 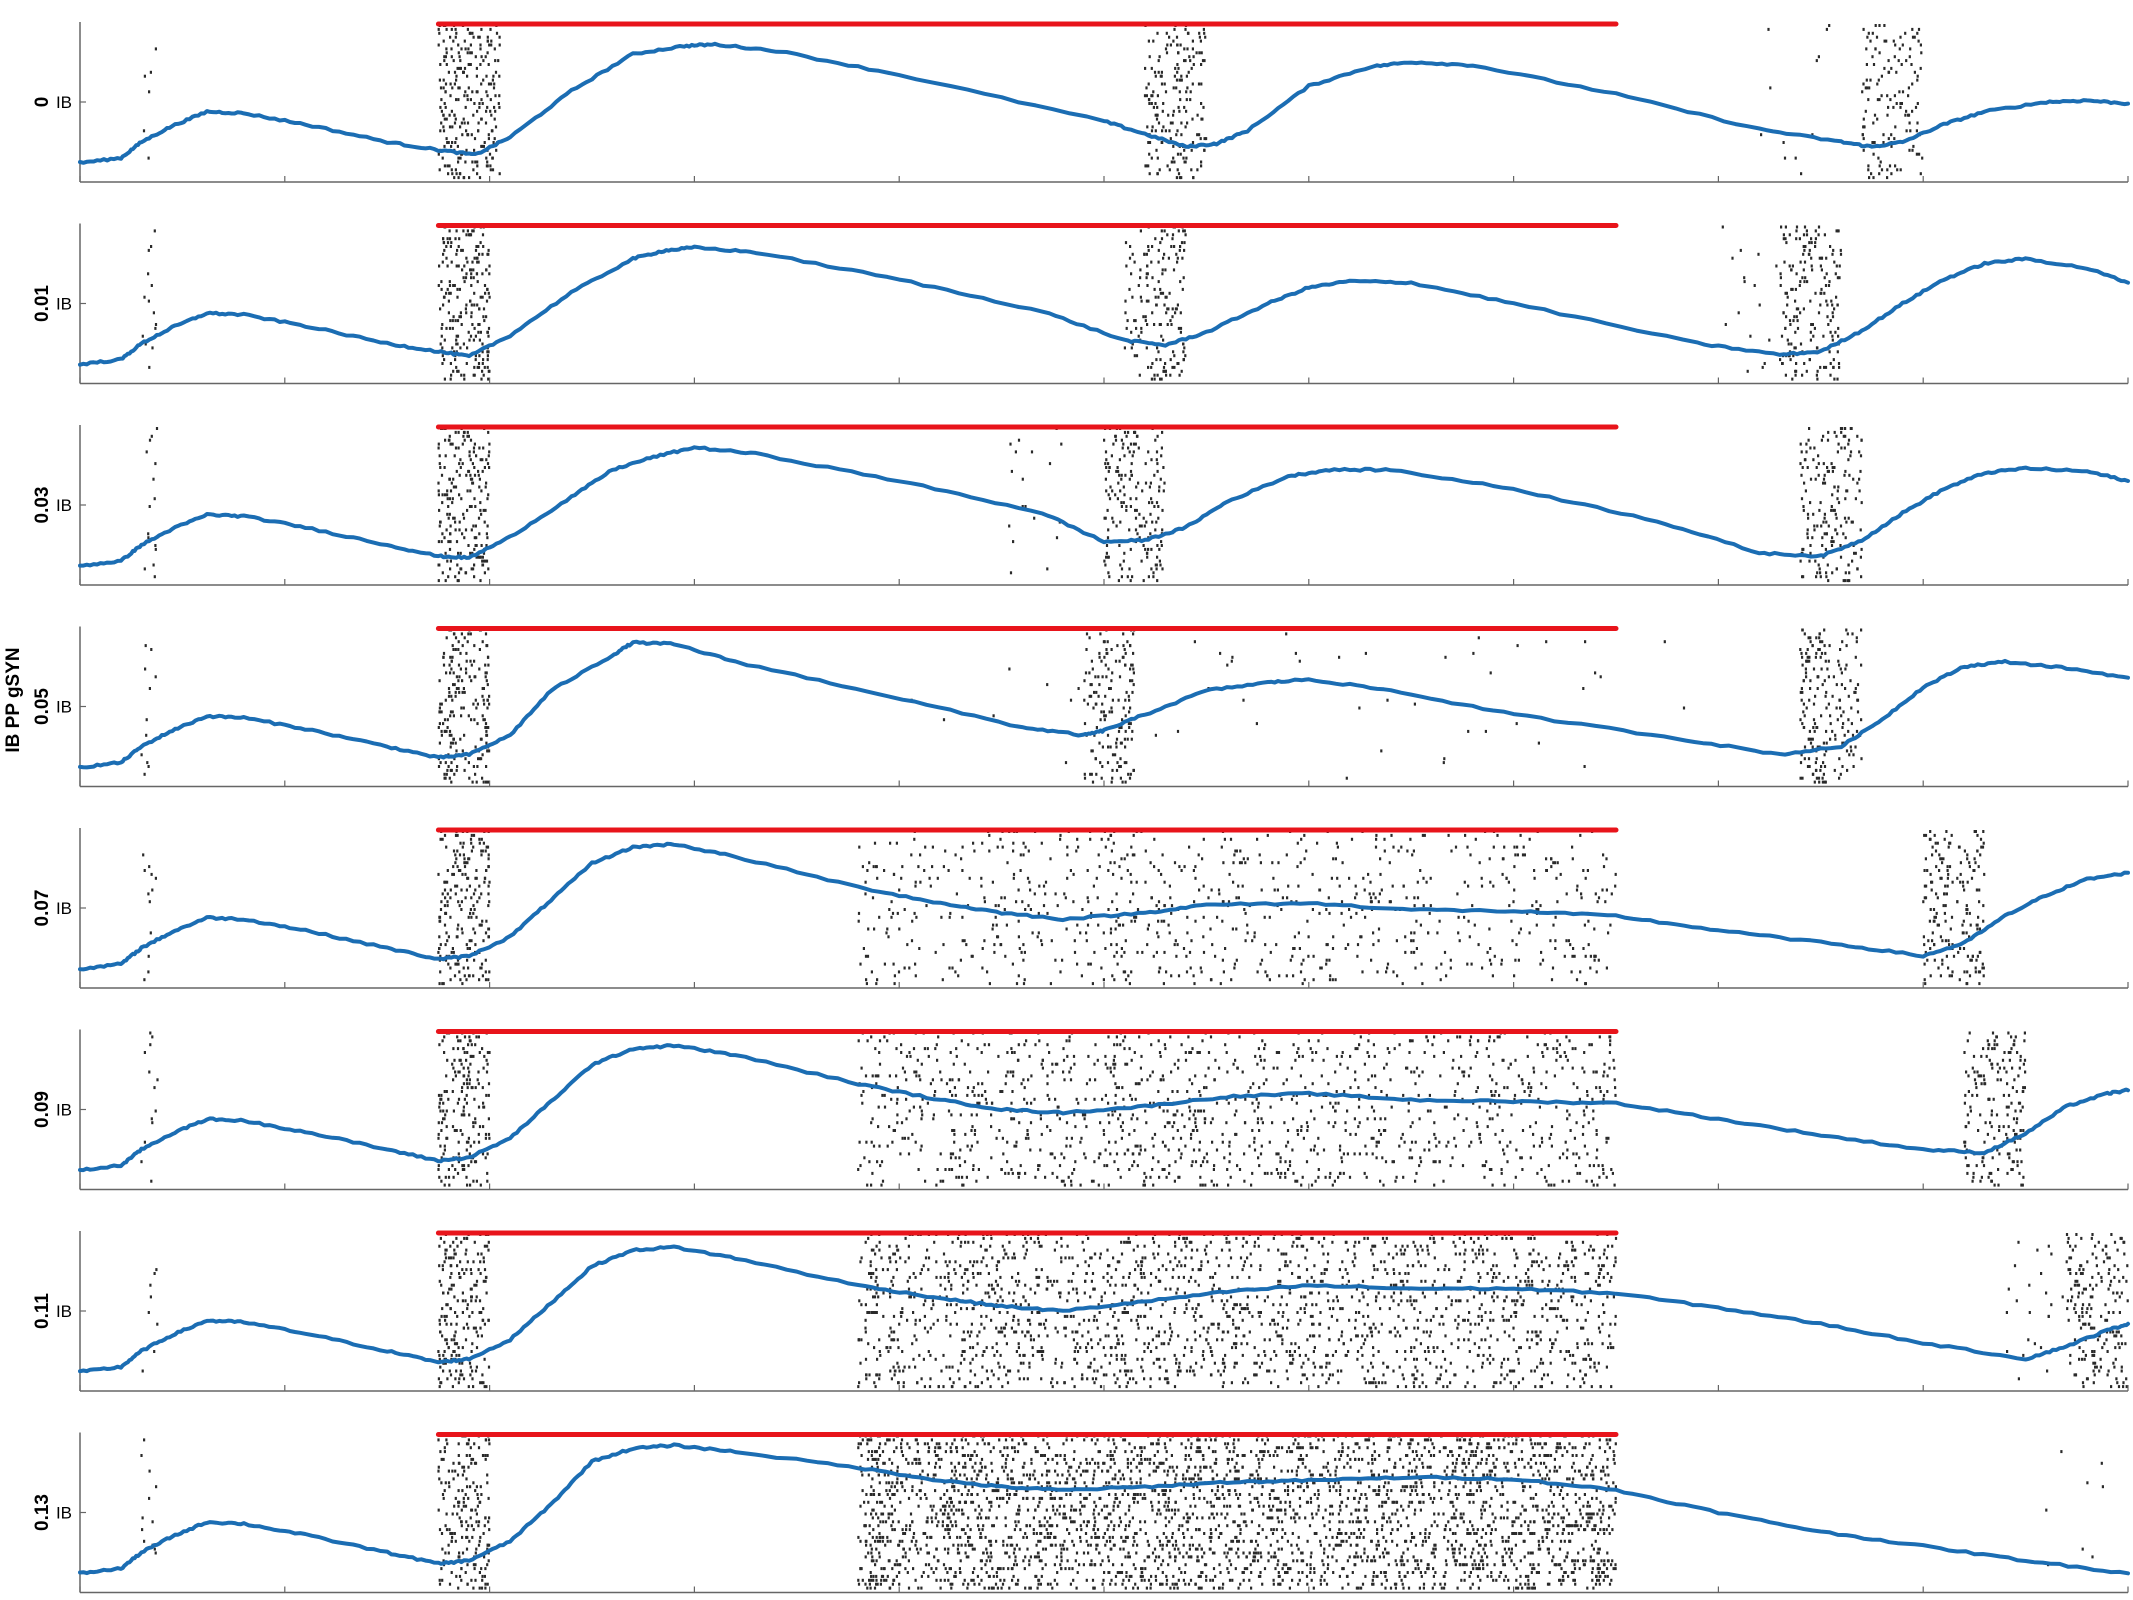 What do you see at coordinates (42, 102) in the screenshot?
I see `panel-value-label: 0` at bounding box center [42, 102].